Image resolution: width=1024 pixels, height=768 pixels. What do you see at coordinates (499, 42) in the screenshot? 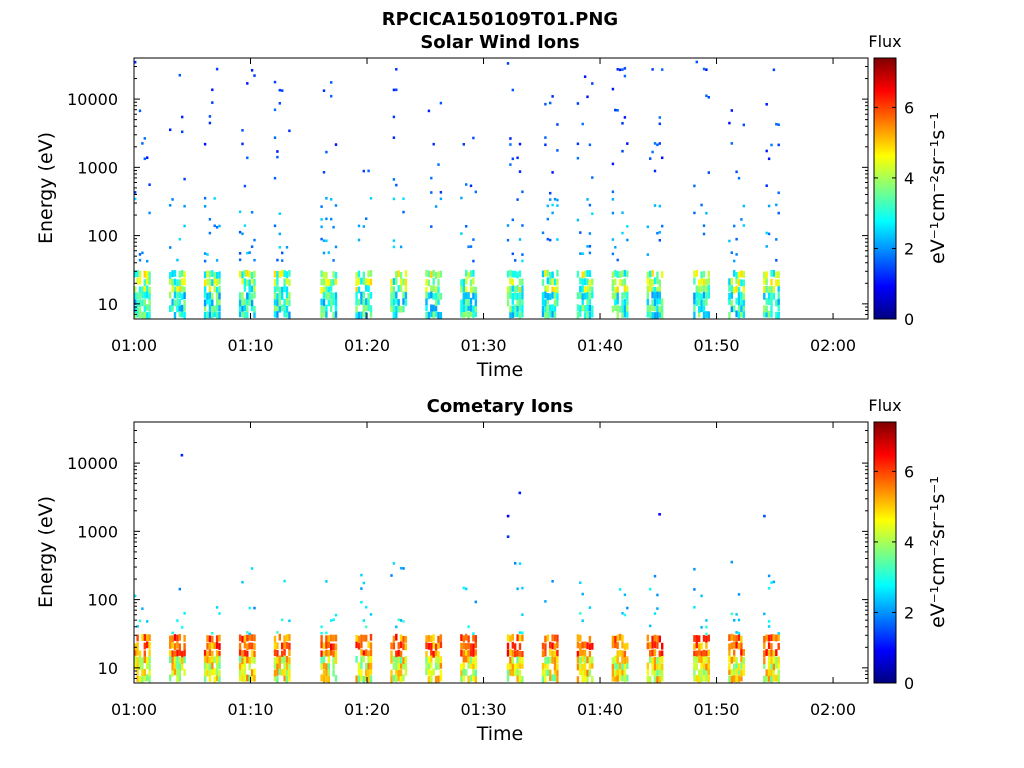
I see `panel-title: Solar Wind Ions` at bounding box center [499, 42].